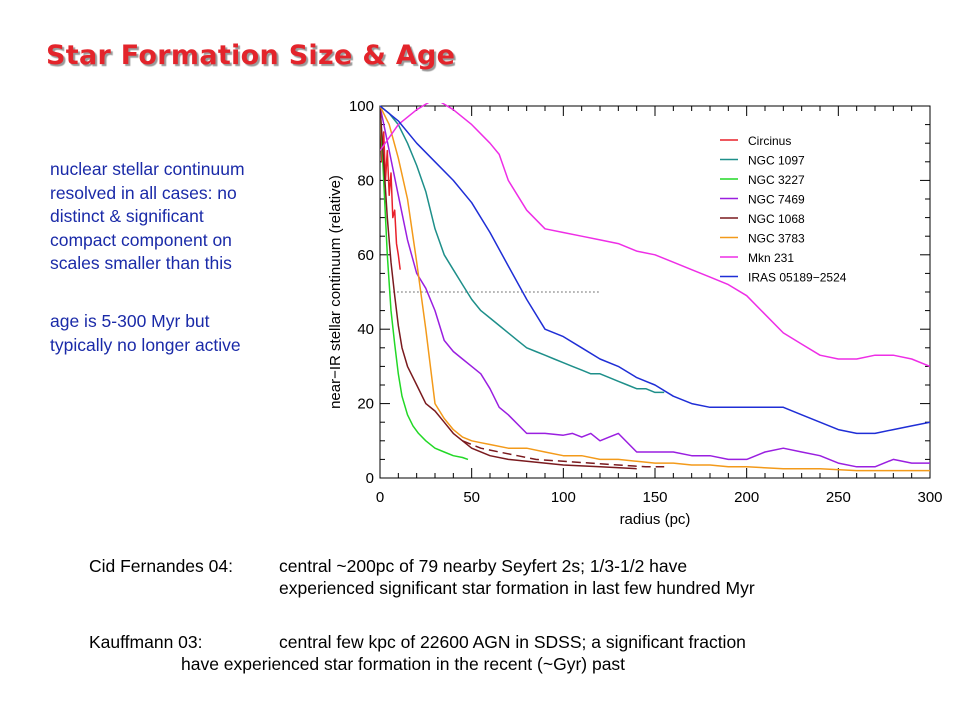 The height and width of the screenshot is (720, 960). Describe the element at coordinates (776, 161) in the screenshot. I see `legend-label: NGC 1097` at that location.